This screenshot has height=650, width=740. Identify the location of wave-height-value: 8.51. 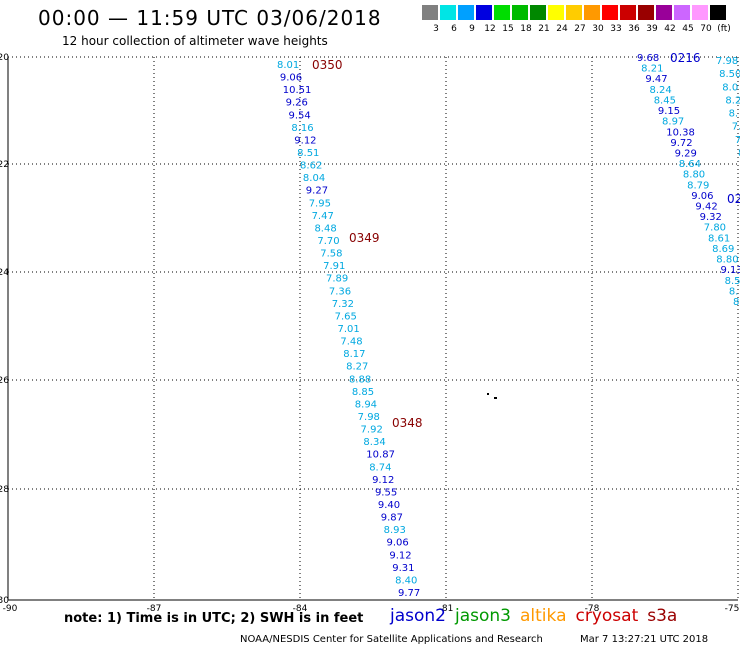
(308, 153).